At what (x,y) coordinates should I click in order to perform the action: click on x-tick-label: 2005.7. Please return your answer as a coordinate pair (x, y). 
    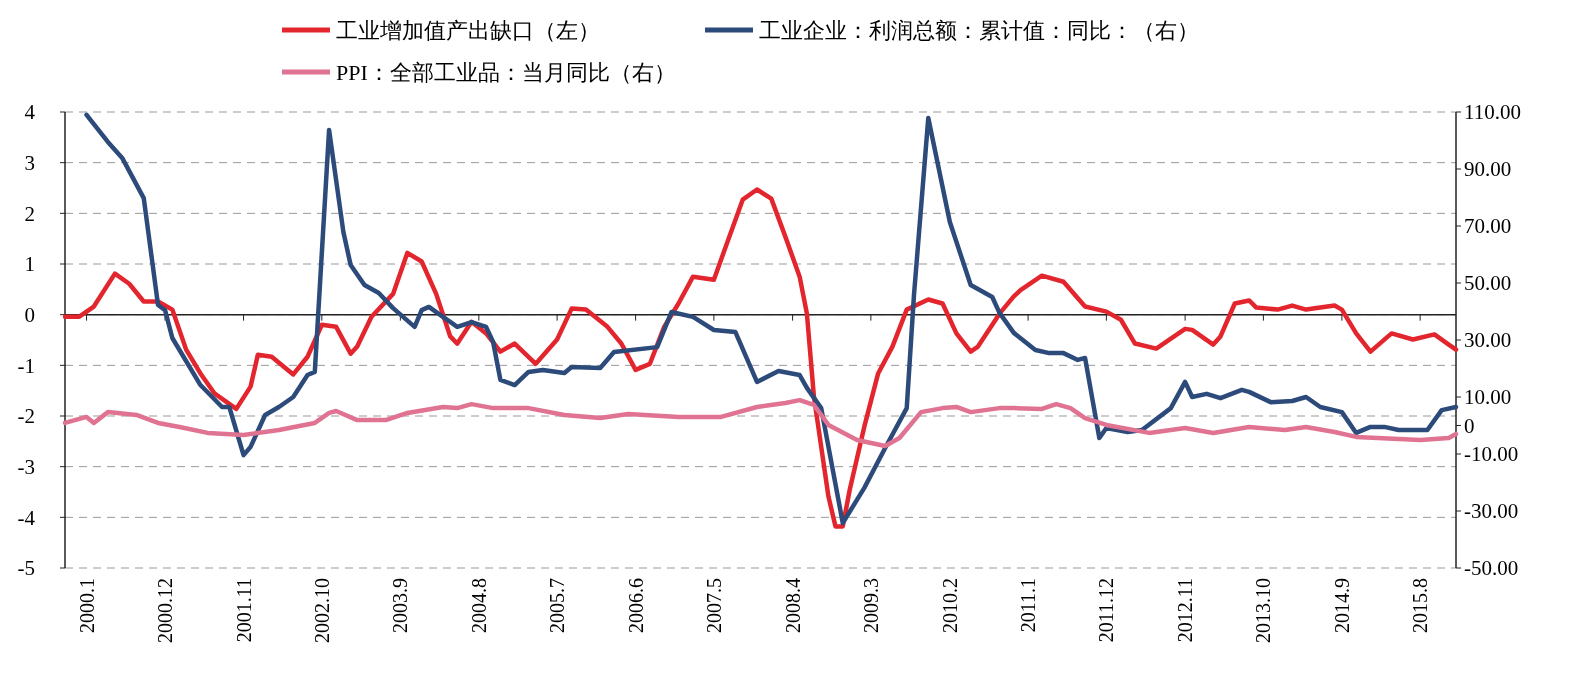
    Looking at the image, I should click on (557, 605).